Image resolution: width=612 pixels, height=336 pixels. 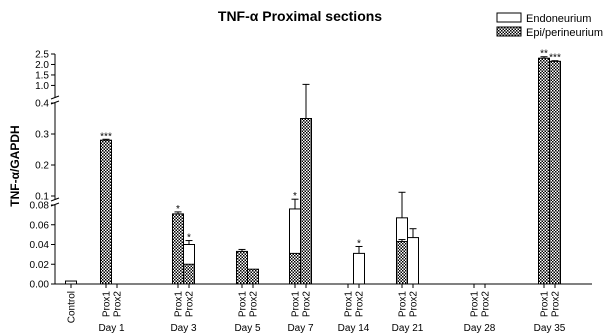 I want to click on y-tick-label: 1.0, so click(x=42, y=86).